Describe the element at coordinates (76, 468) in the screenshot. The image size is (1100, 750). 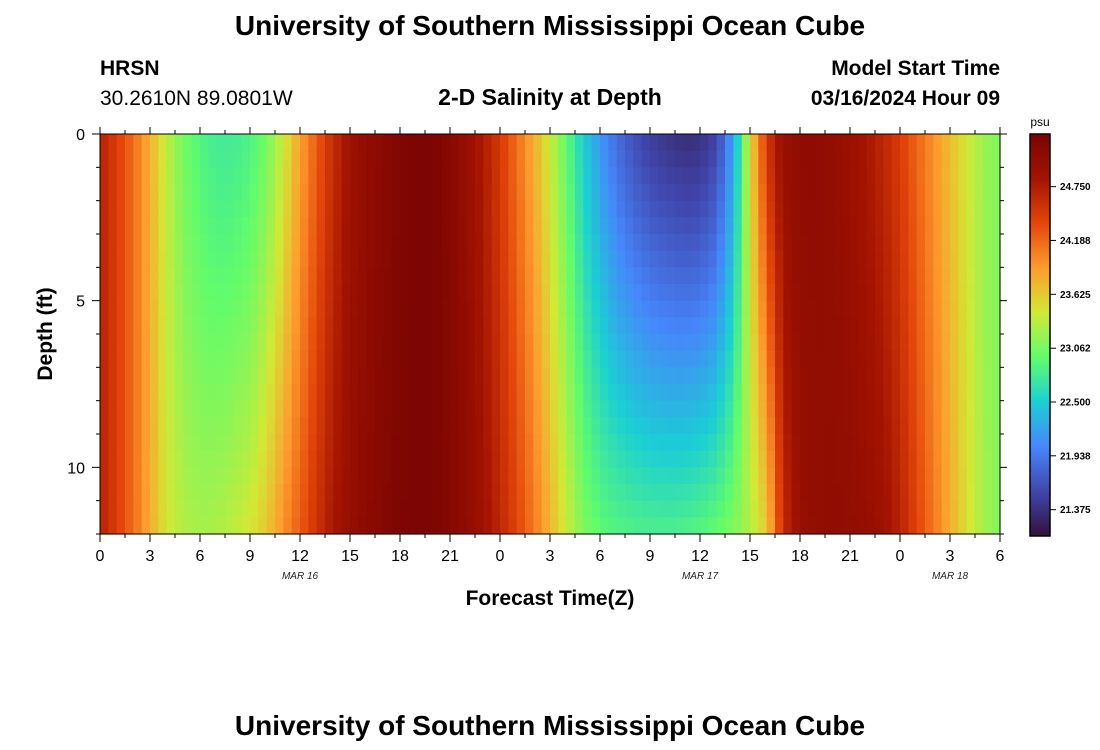
I see `y-tick-label: 10` at that location.